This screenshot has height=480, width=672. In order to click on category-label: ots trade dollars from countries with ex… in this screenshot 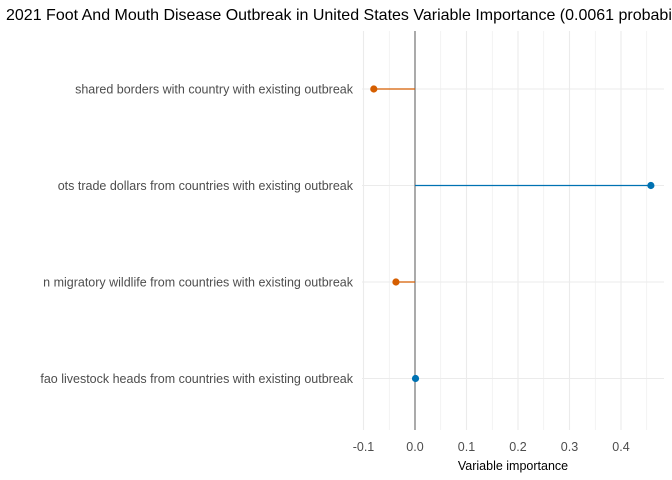, I will do `click(206, 186)`.